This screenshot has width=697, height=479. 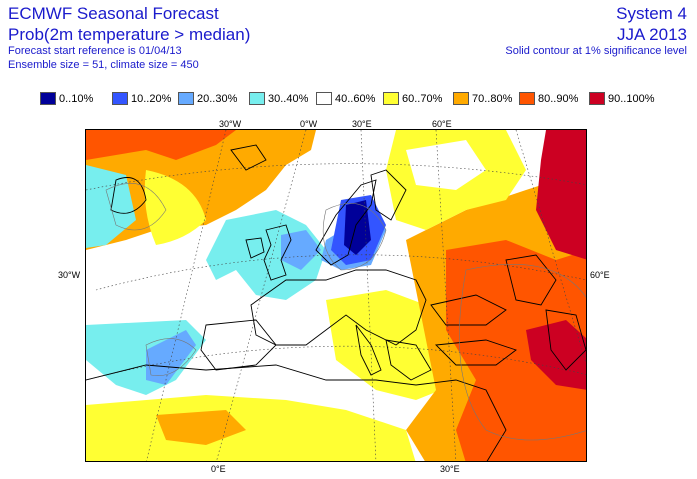 What do you see at coordinates (422, 99) in the screenshot?
I see `legend-label: 60..70%` at bounding box center [422, 99].